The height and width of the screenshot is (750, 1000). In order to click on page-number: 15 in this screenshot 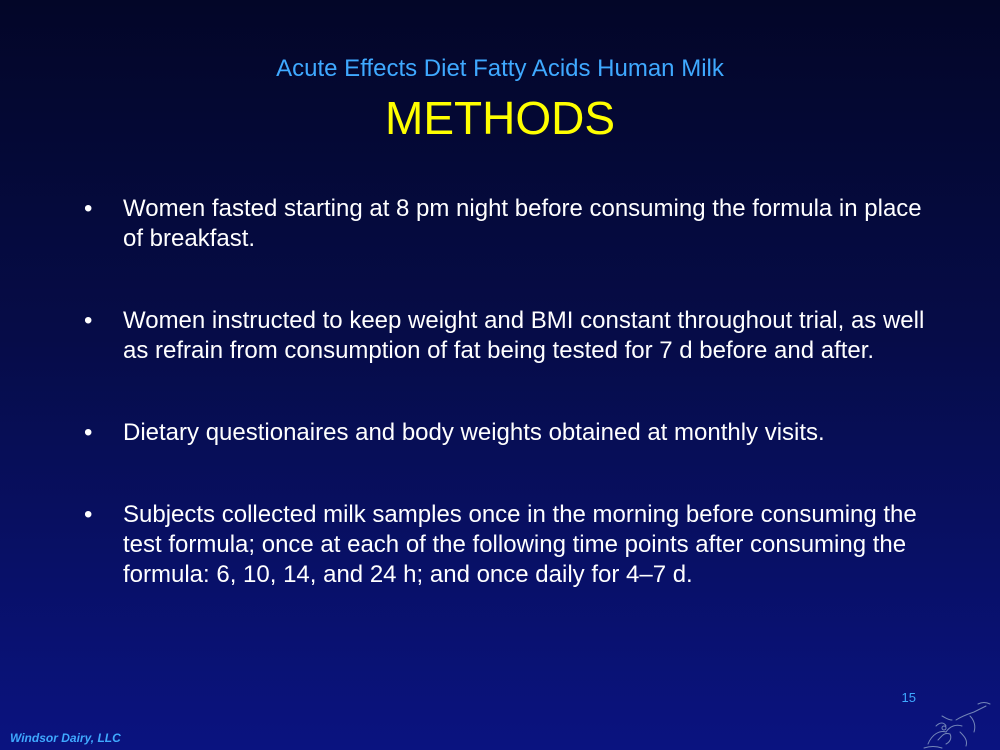, I will do `click(908, 697)`.